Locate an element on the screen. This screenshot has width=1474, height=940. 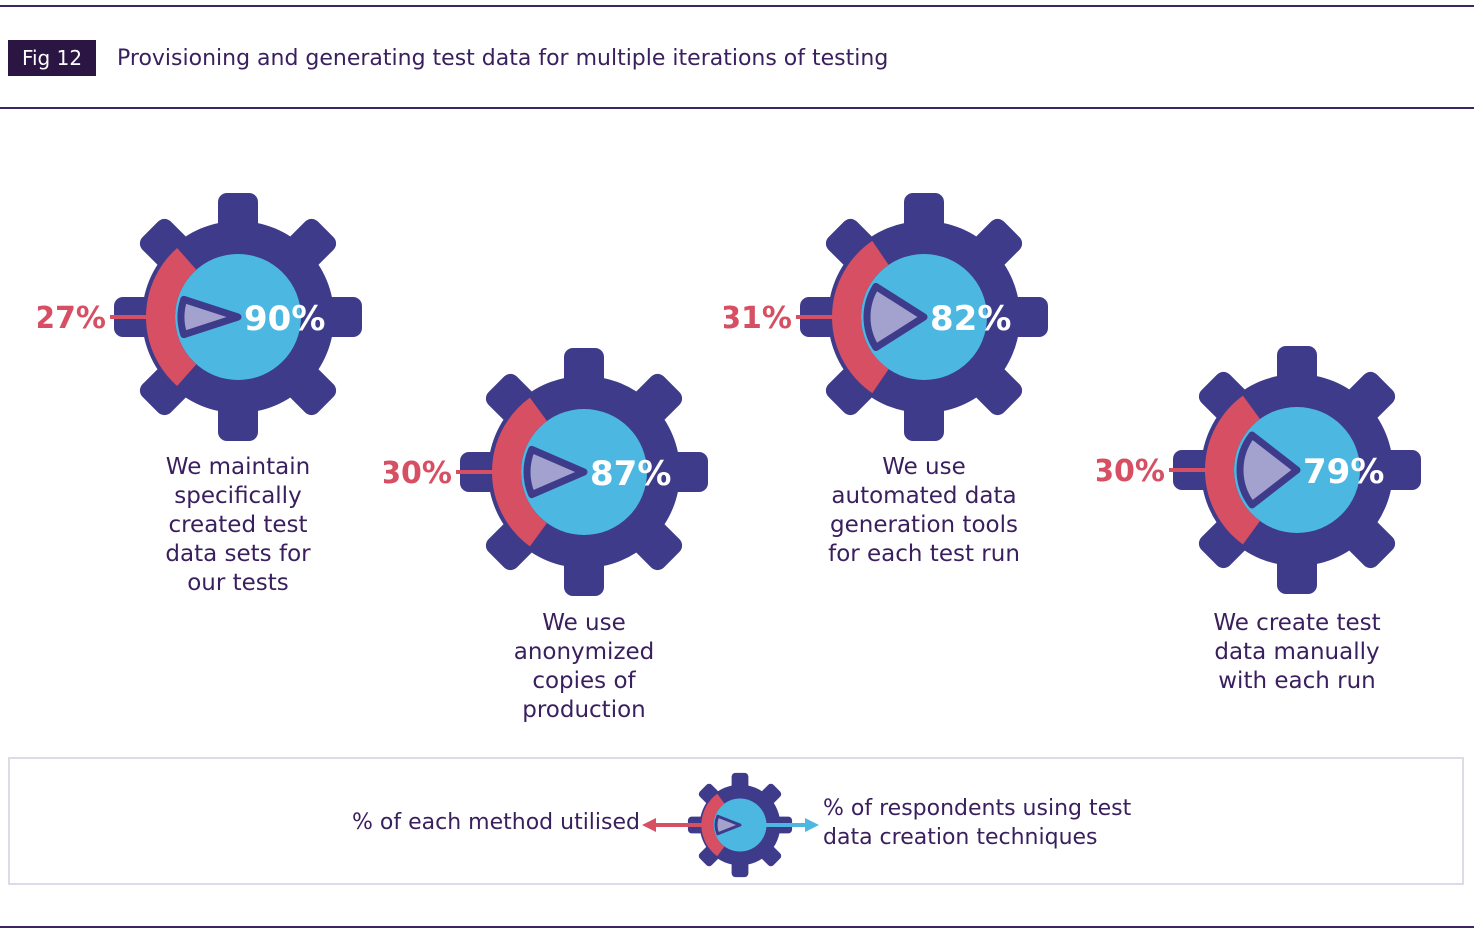
gear-chart-maintained-data-sets: 90% 27% is located at coordinates (200, 317).